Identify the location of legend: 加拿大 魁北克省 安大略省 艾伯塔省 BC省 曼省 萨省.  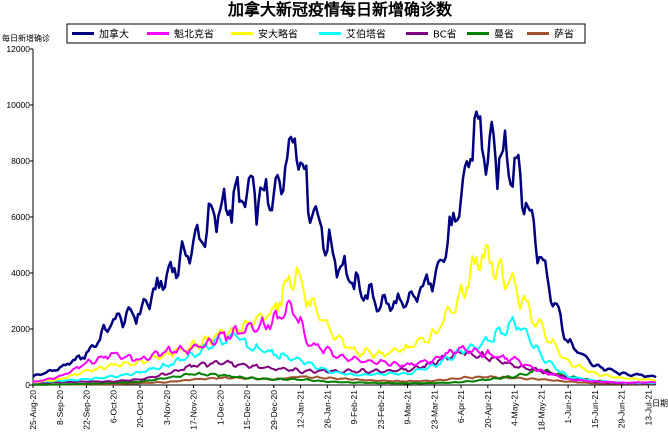
(326, 33).